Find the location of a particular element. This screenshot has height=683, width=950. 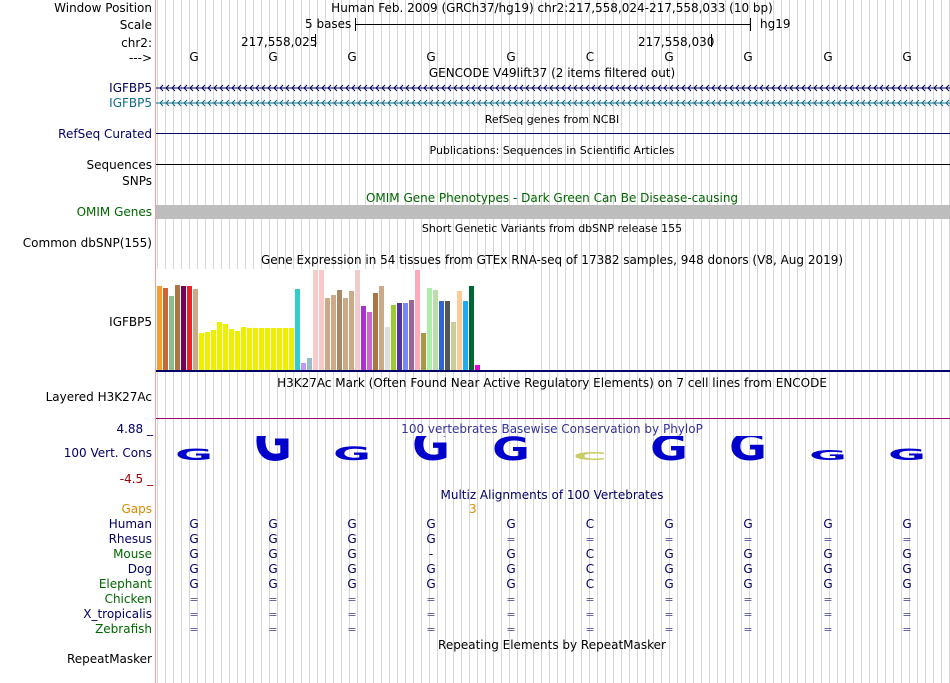

h3k27ac-label: Layered H3K27Ac is located at coordinates (98, 397).